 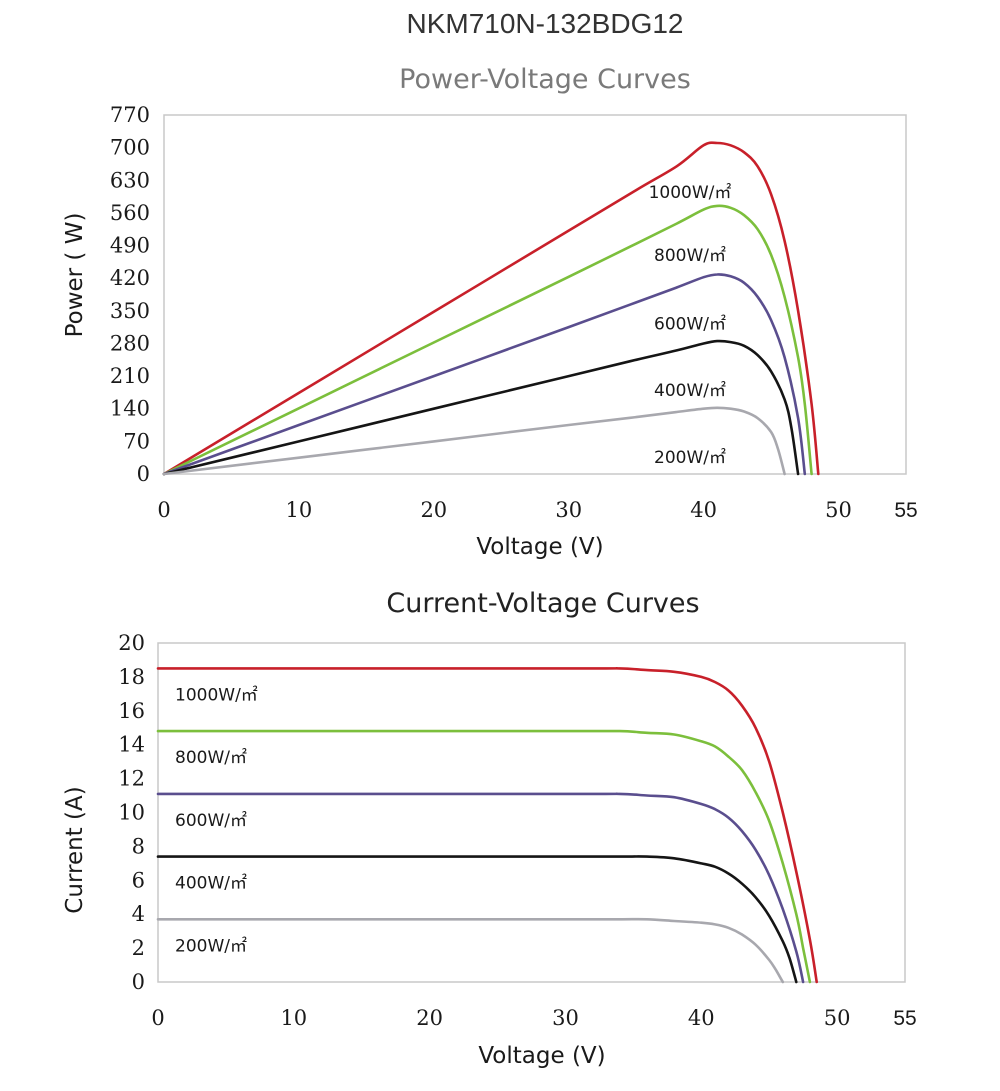 I want to click on iv-y-tick-10: 10, so click(x=131, y=813).